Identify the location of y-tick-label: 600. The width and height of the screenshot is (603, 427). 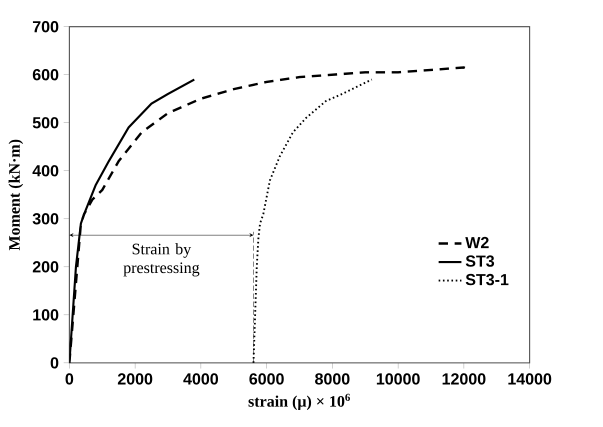
(45, 74).